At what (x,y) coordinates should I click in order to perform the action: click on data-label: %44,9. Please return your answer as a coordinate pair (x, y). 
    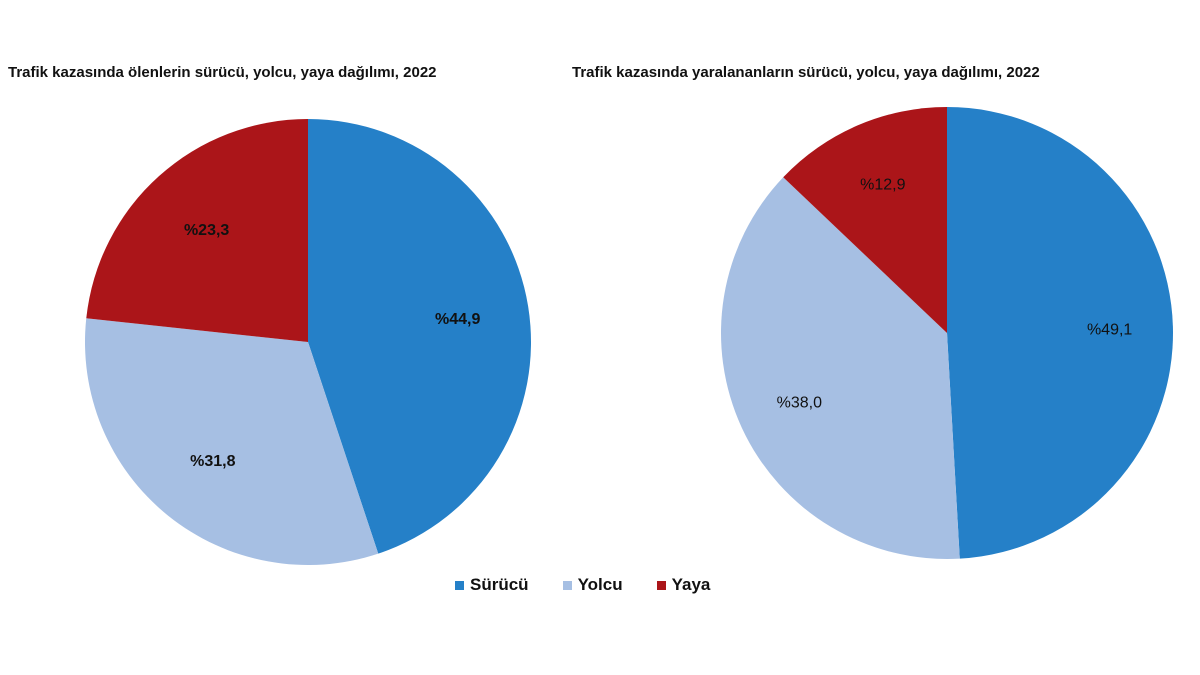
    Looking at the image, I should click on (457, 319).